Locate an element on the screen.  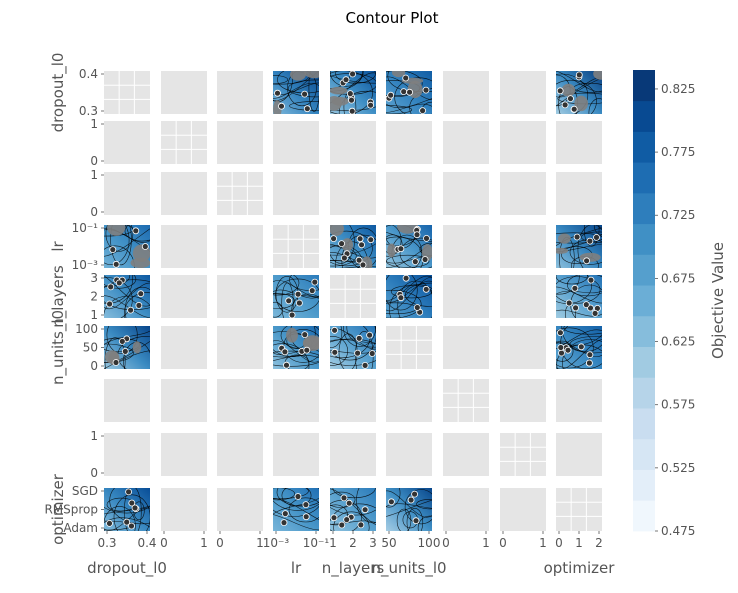
row-tick-label: 10⁻³ is located at coordinates (85, 265).